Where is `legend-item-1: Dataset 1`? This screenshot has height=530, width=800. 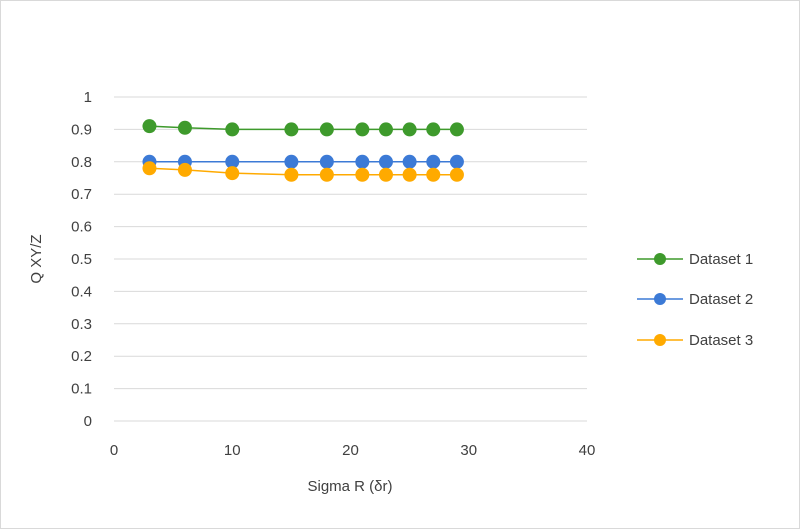 legend-item-1: Dataset 1 is located at coordinates (695, 259).